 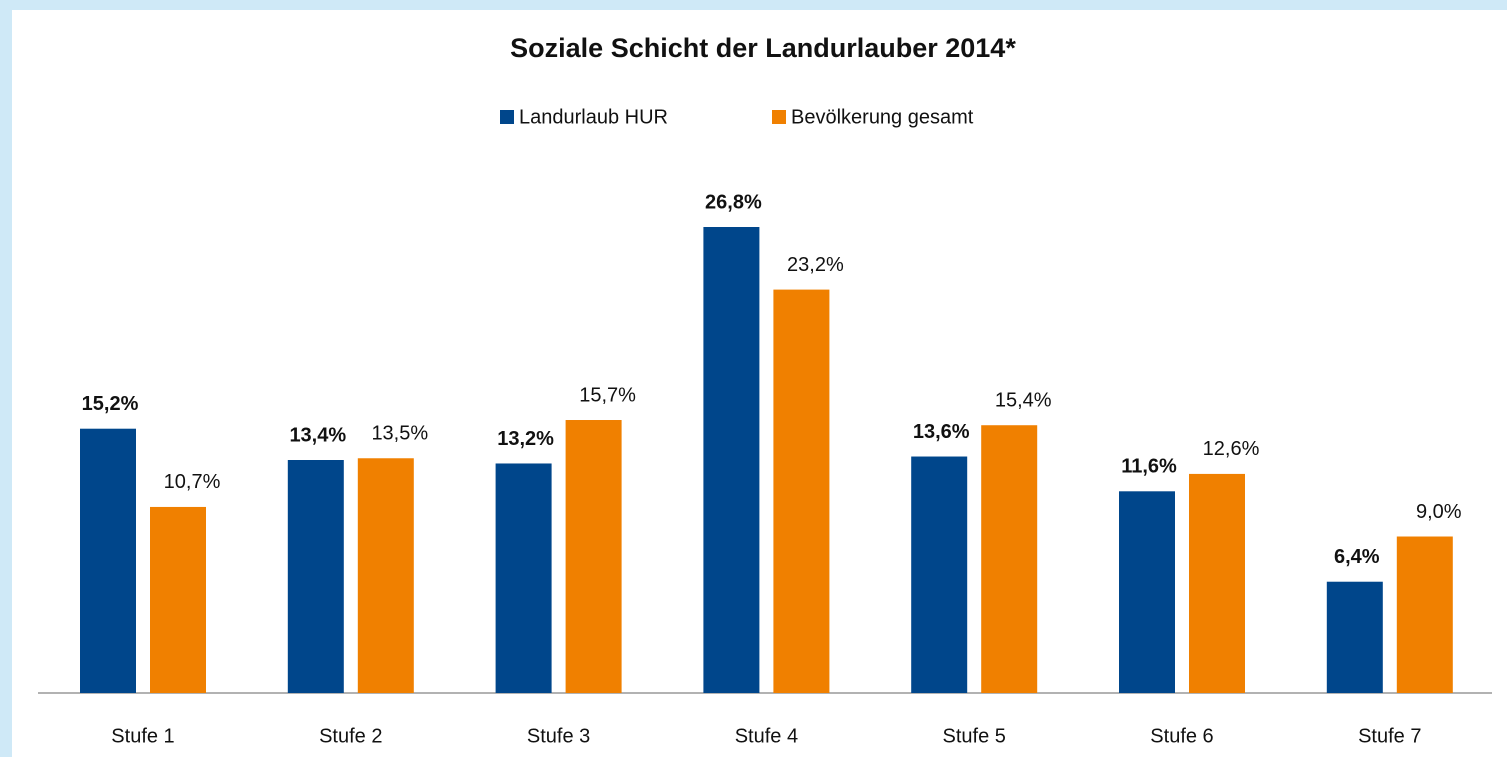 What do you see at coordinates (1181, 736) in the screenshot?
I see `x-tick-label: Stufe 6` at bounding box center [1181, 736].